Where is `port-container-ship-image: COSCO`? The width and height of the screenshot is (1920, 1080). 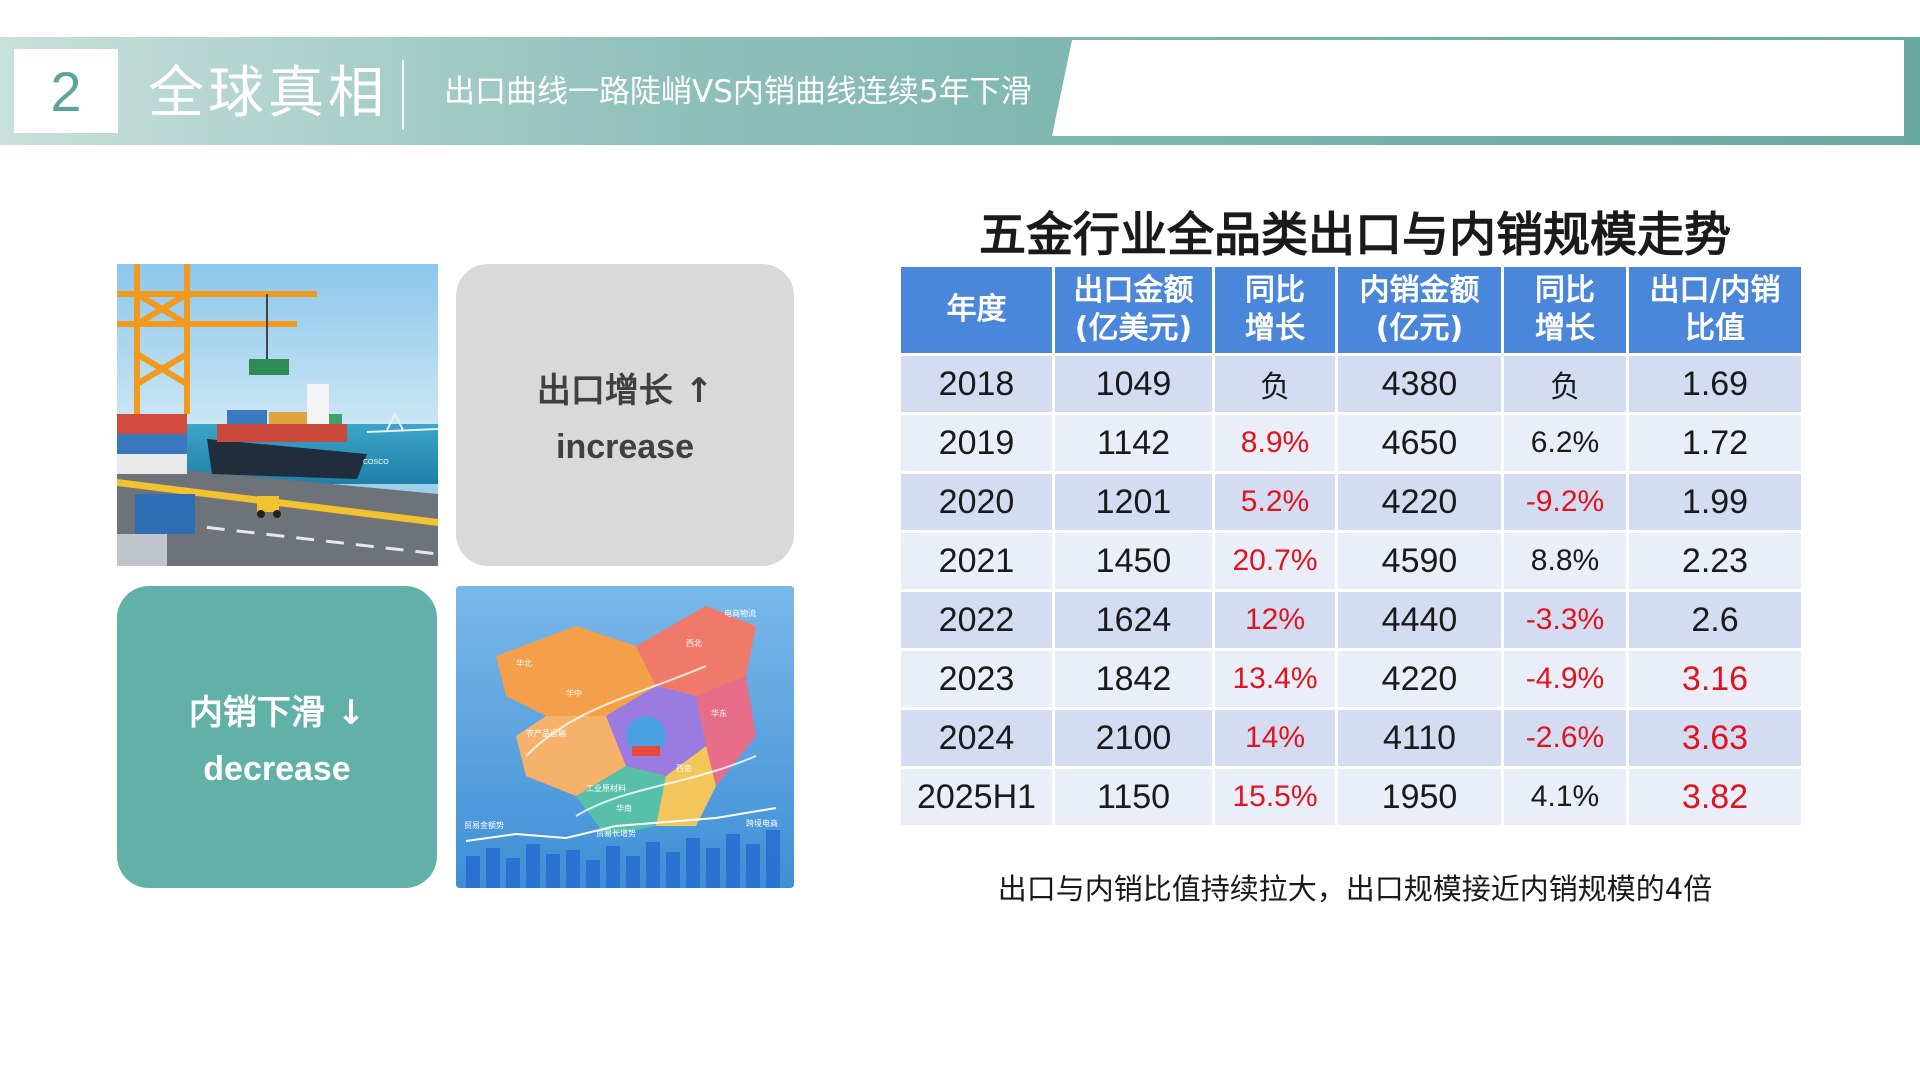
port-container-ship-image: COSCO is located at coordinates (277, 415).